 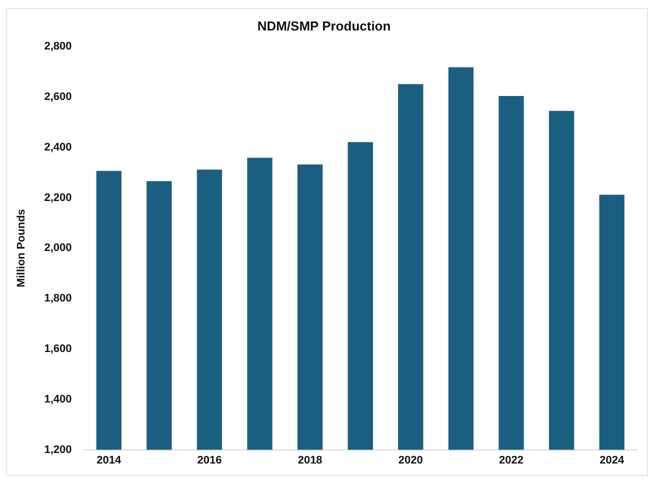 What do you see at coordinates (109, 460) in the screenshot?
I see `x-tick-label: 2014` at bounding box center [109, 460].